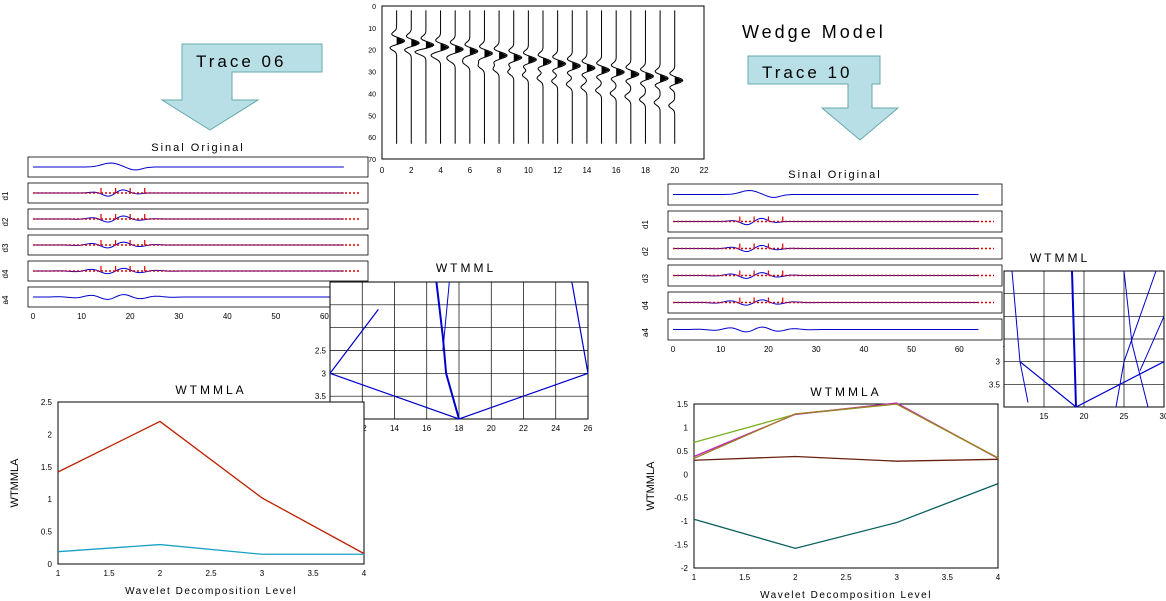 The image size is (1166, 601). I want to click on seismic-ytick: 10, so click(372, 29).